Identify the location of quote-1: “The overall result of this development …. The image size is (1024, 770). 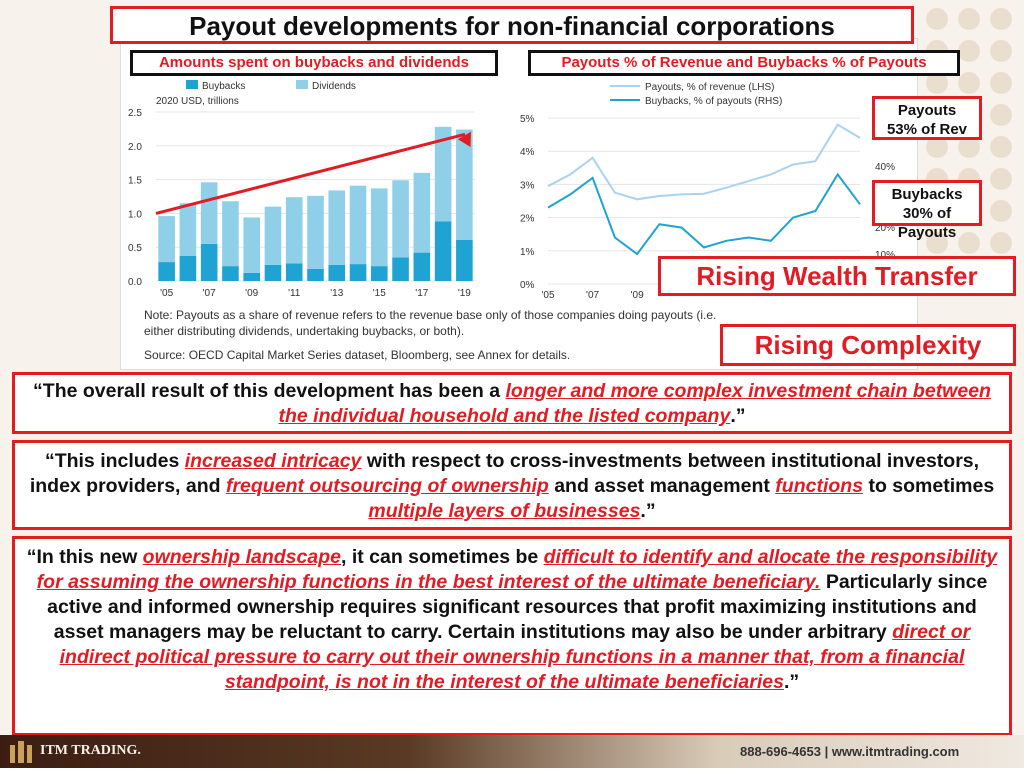
(512, 403).